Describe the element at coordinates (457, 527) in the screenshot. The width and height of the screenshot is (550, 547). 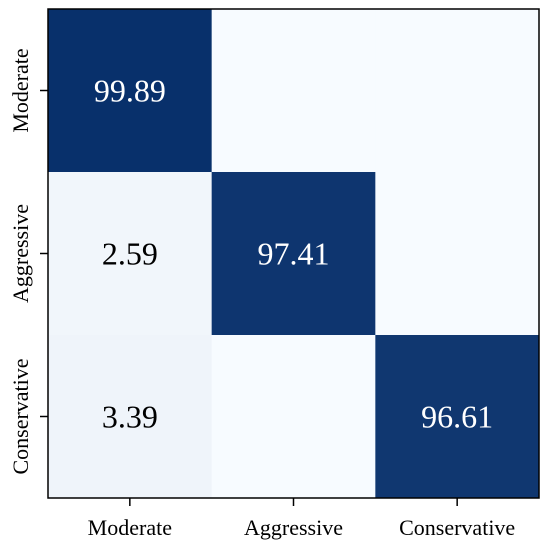
I see `x-tick-label-2: Conservative` at that location.